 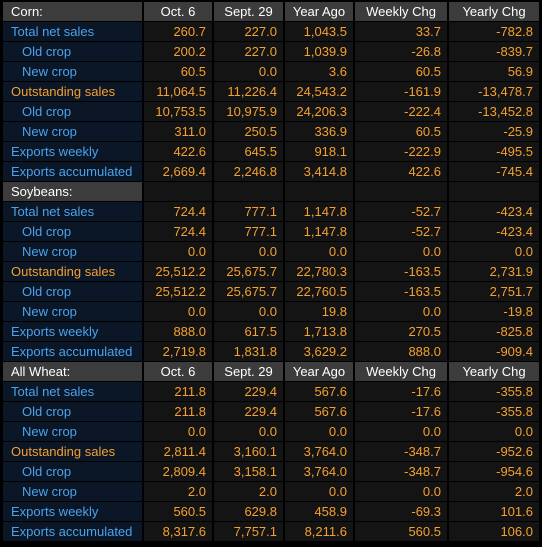 I want to click on value-cell: 1,039.9, so click(x=319, y=51).